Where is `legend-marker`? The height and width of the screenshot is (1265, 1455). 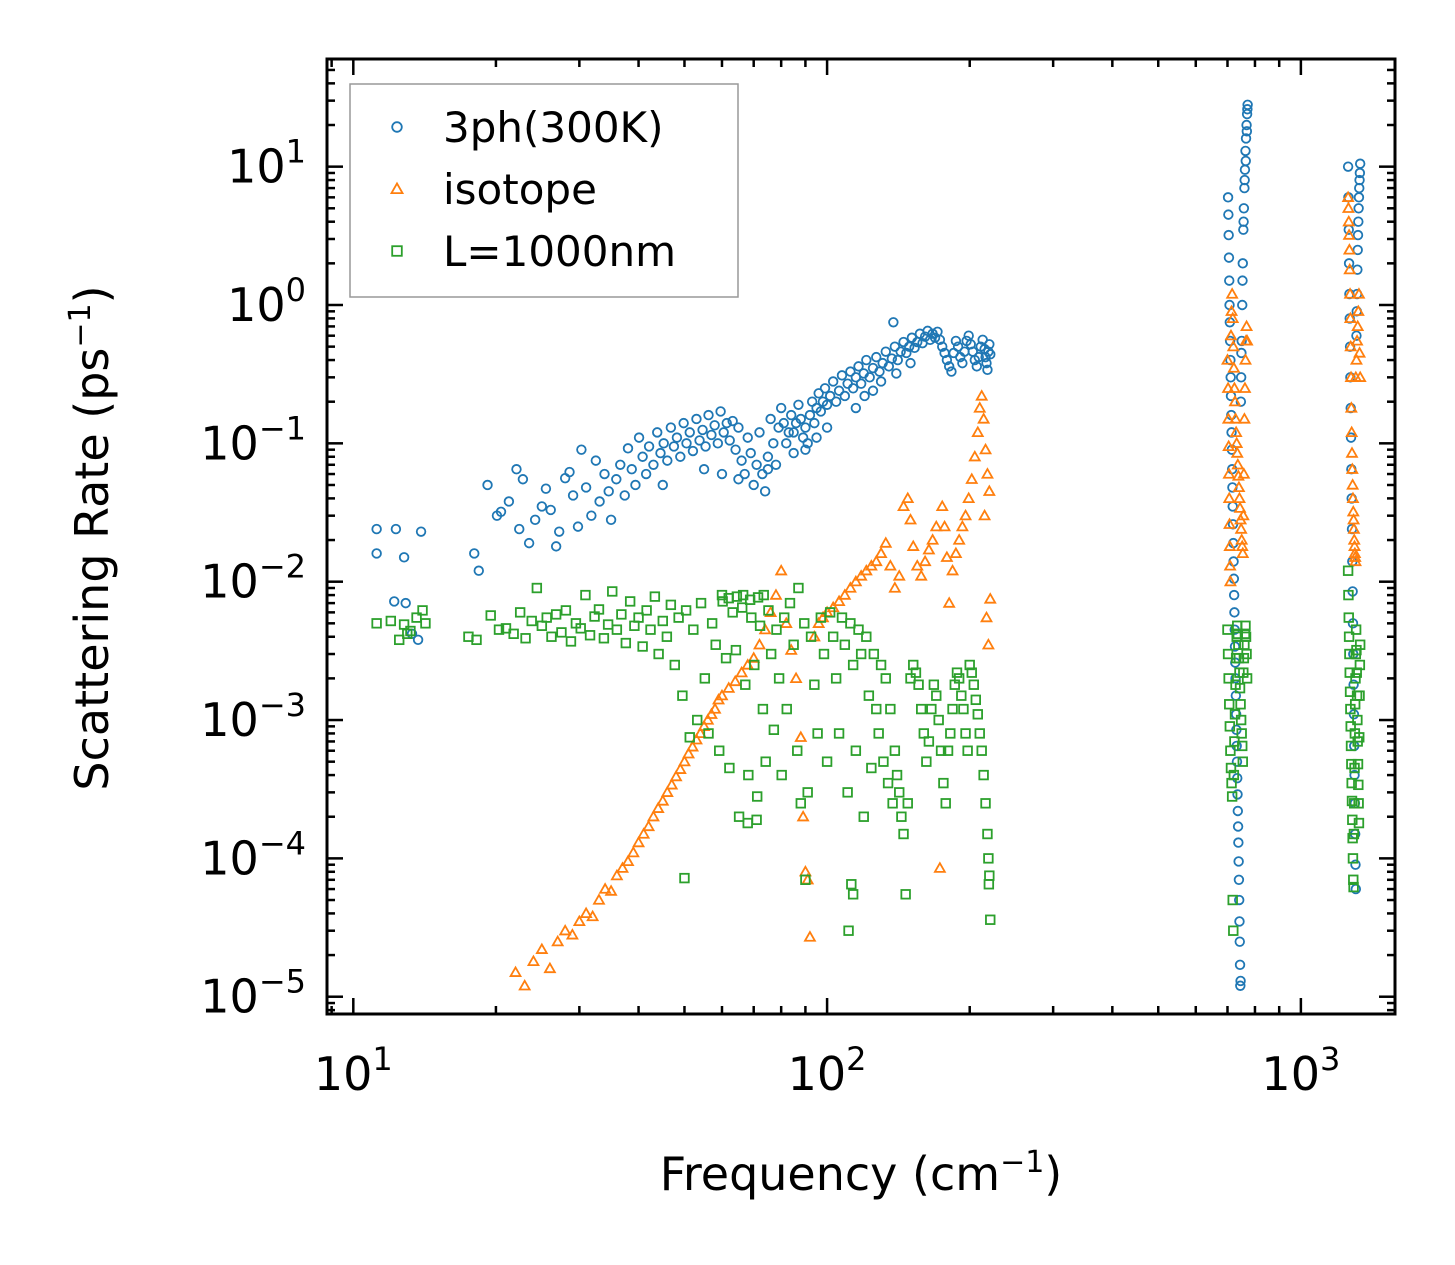
legend-marker is located at coordinates (397, 127).